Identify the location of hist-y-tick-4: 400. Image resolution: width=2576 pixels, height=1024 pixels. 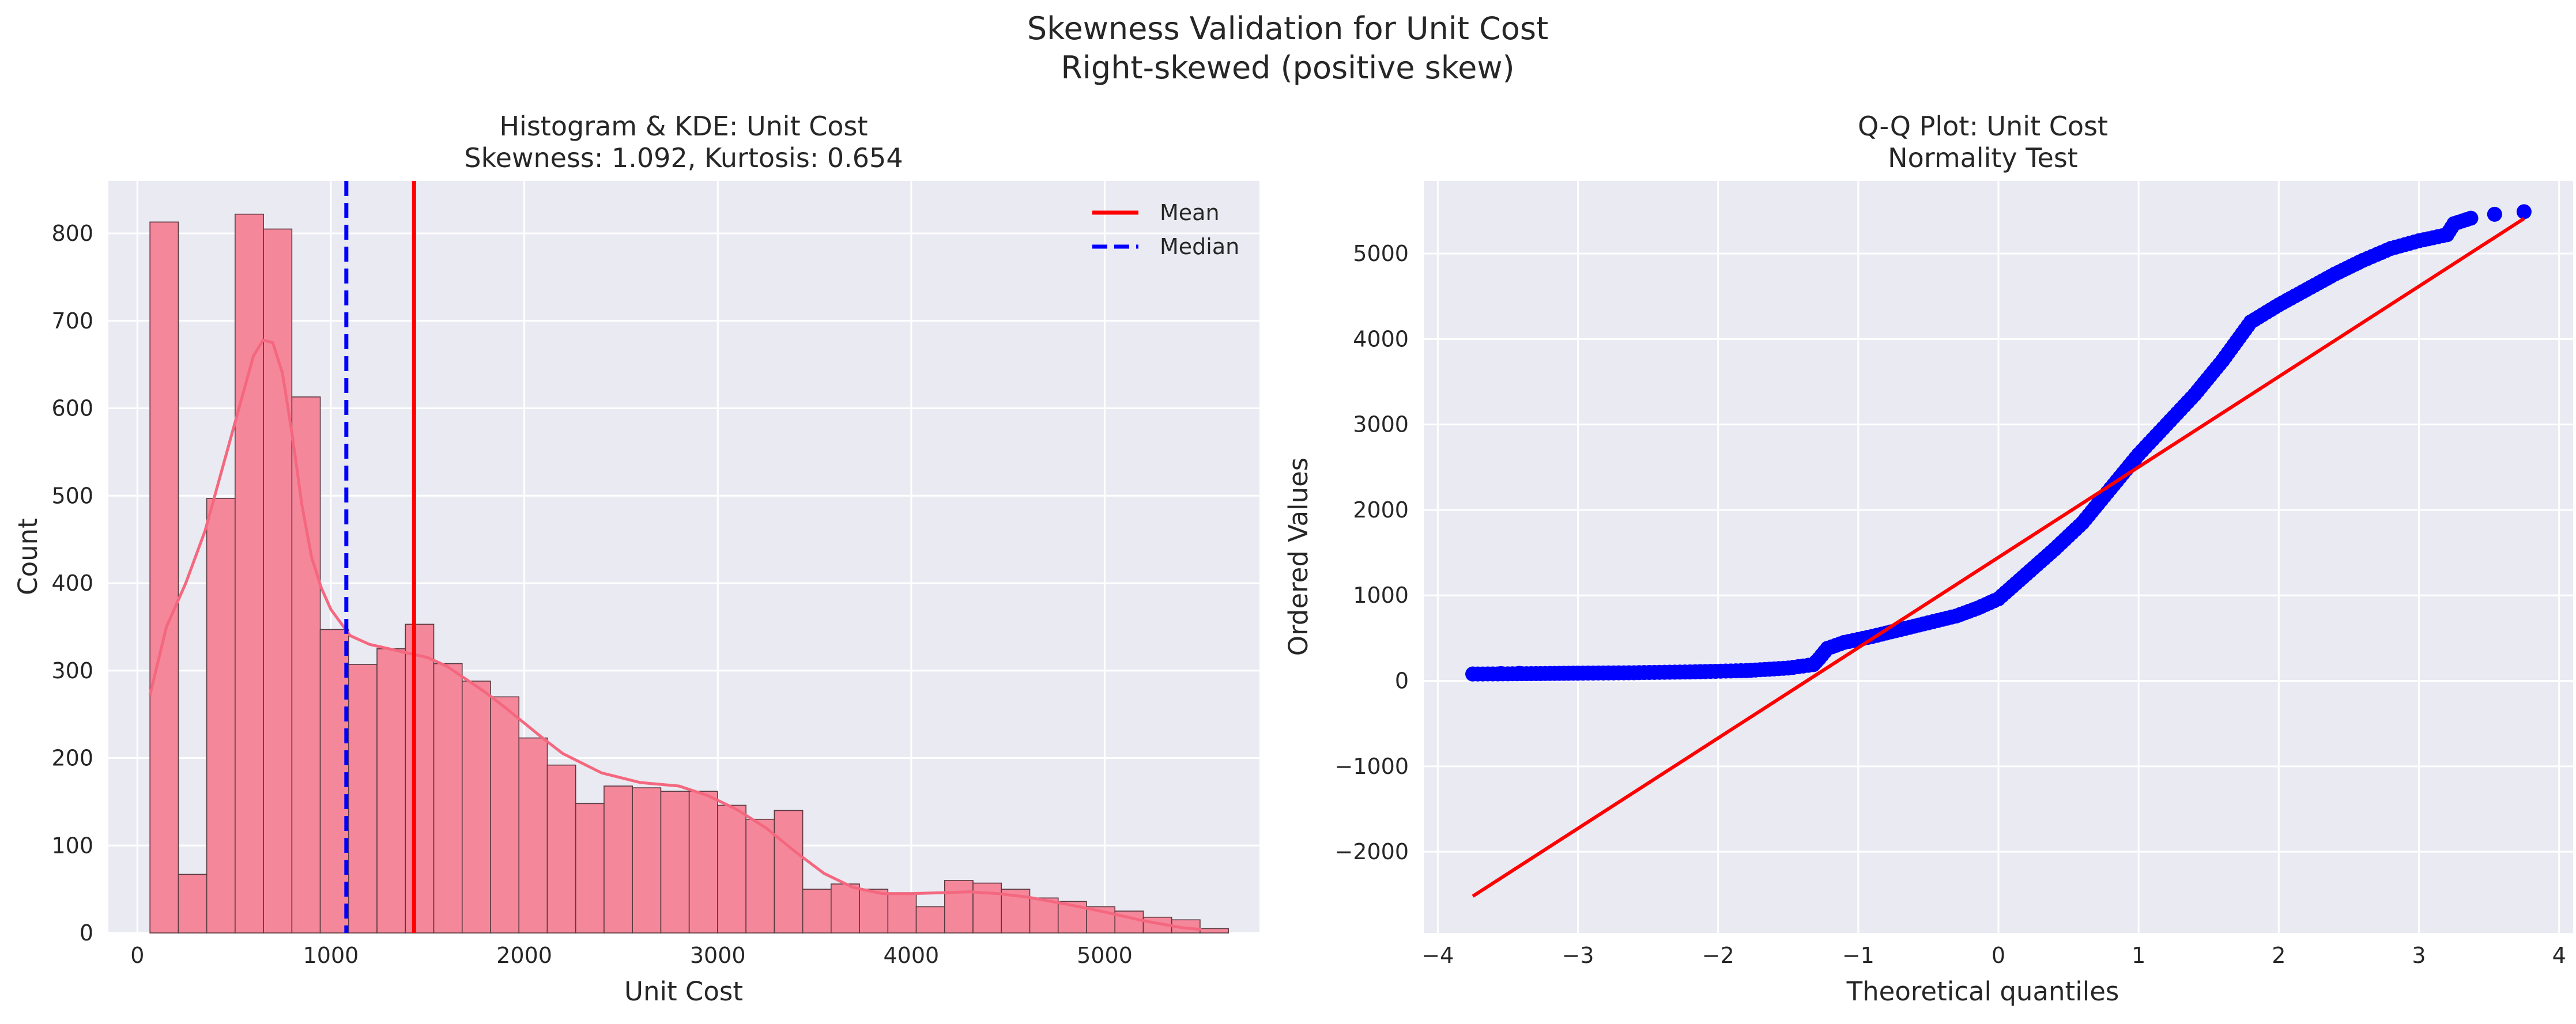
(72, 583).